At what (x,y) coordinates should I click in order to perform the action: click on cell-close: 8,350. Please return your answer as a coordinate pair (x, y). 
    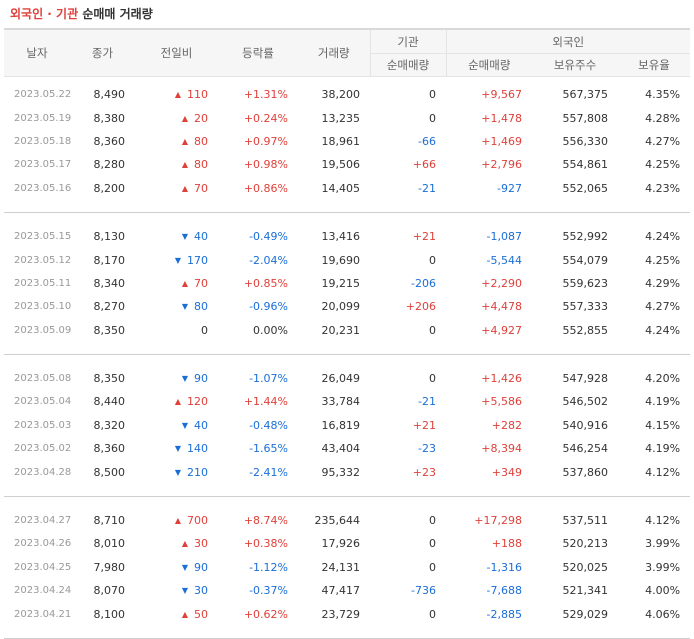
    Looking at the image, I should click on (109, 330).